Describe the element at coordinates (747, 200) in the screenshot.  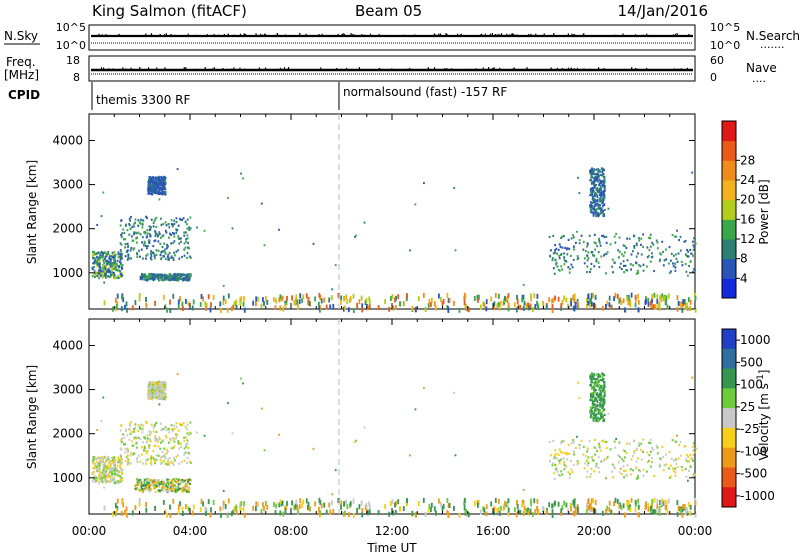
I see `colorbar-tick-label: 20` at that location.